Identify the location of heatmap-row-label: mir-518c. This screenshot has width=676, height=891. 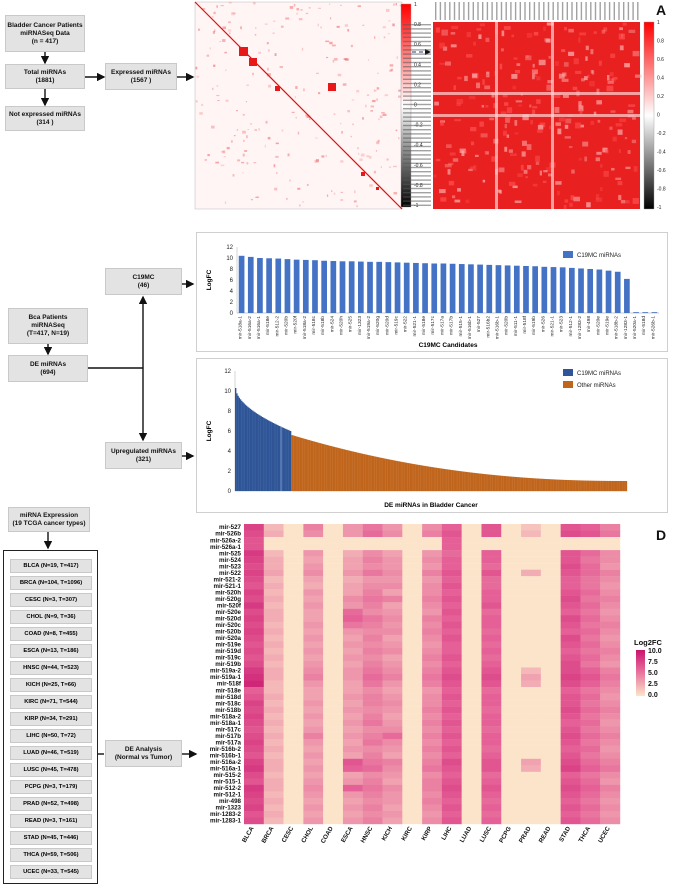
(229, 703).